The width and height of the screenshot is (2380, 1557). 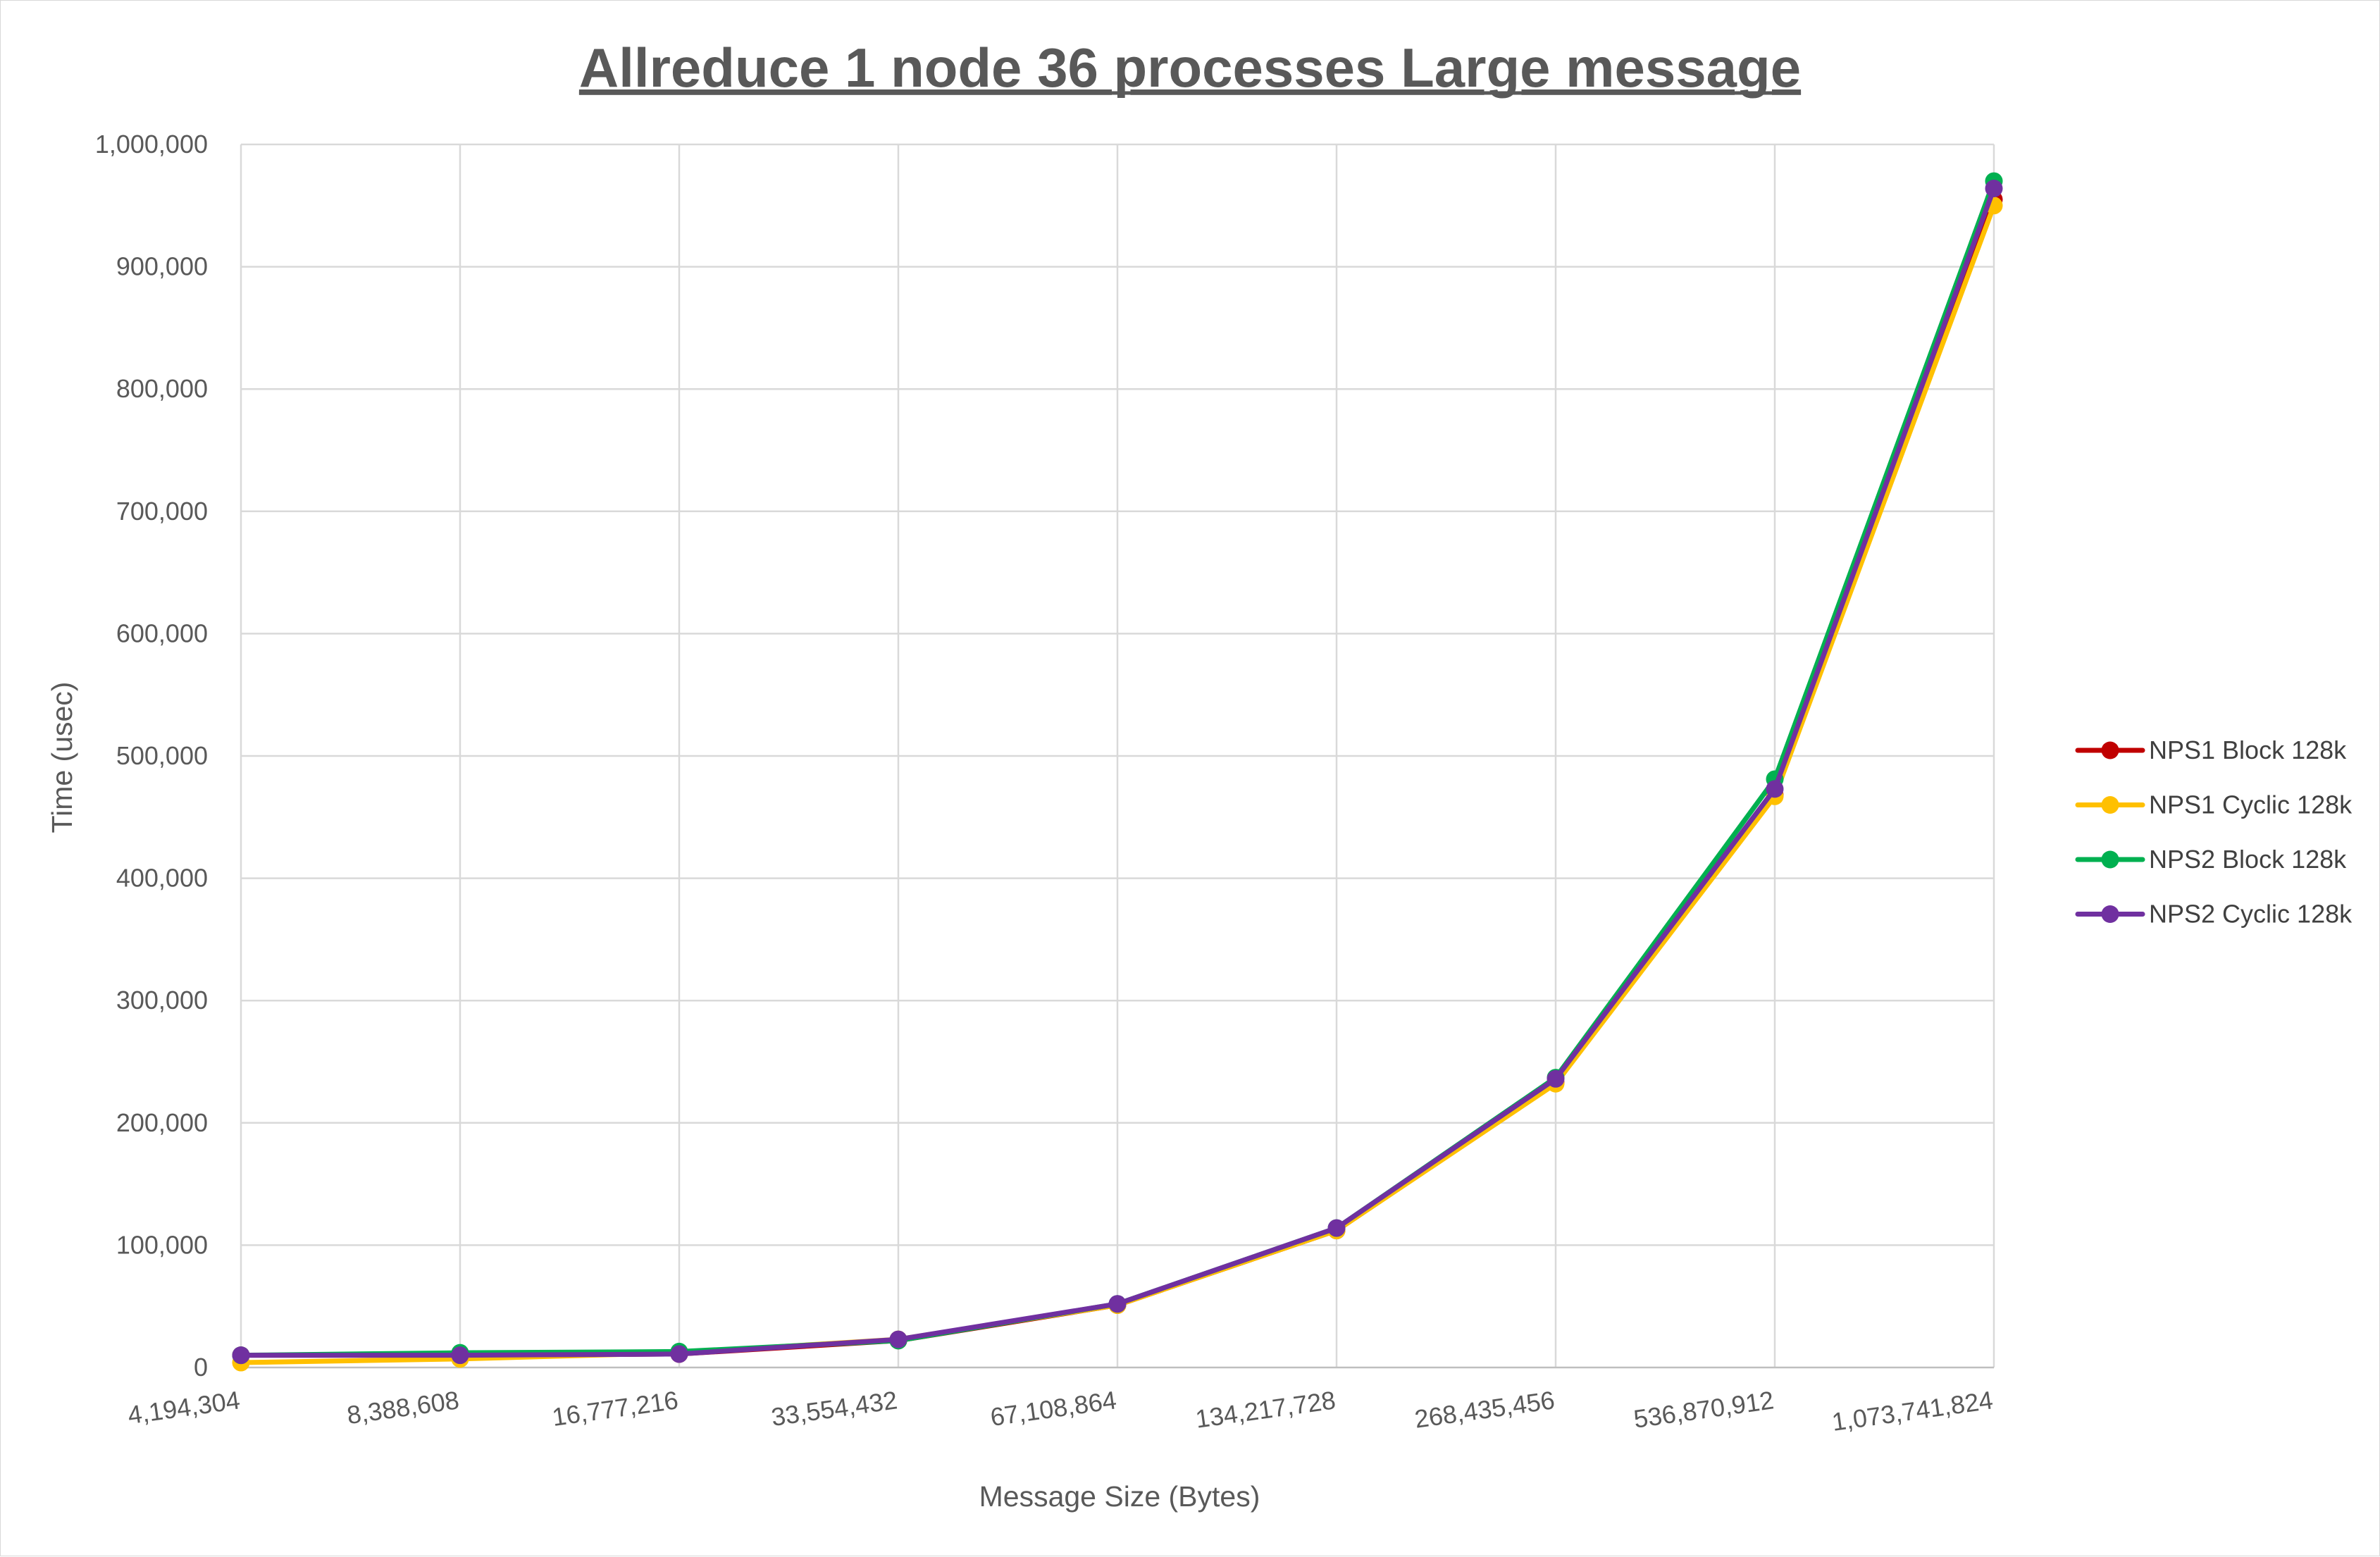 What do you see at coordinates (162, 633) in the screenshot?
I see `y-tick-label: 600,000` at bounding box center [162, 633].